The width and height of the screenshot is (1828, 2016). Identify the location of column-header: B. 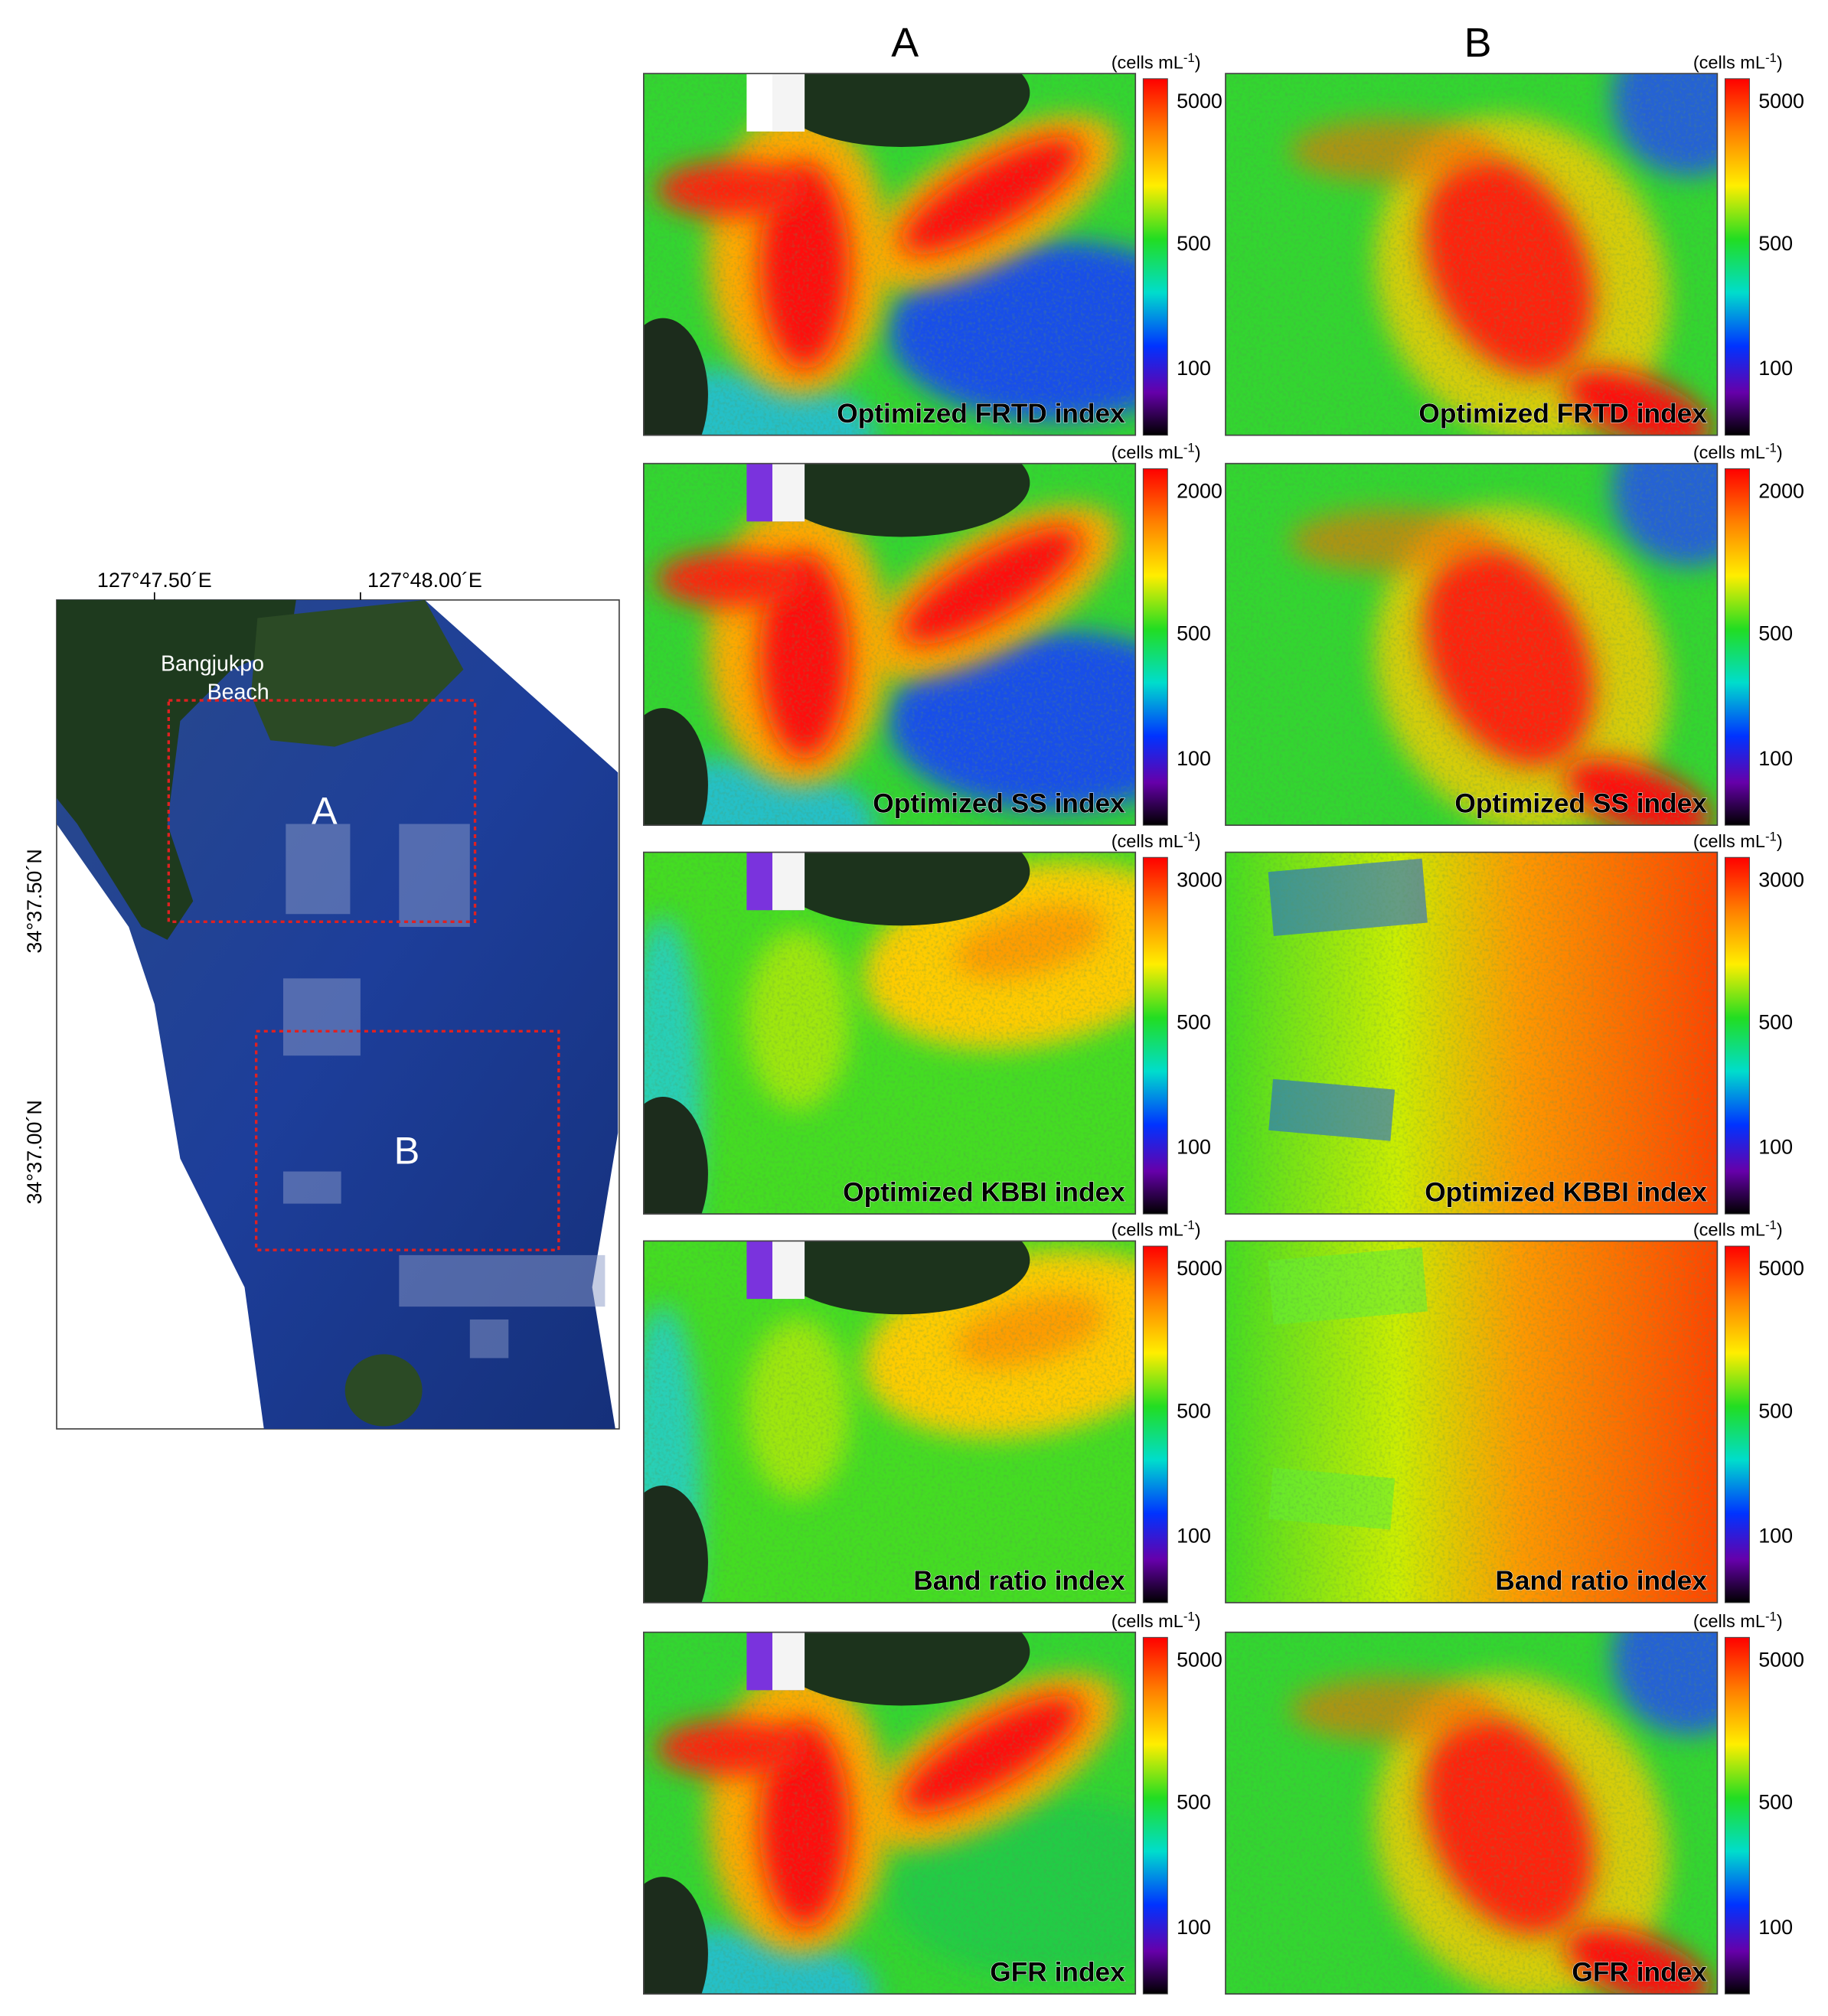
(1478, 43).